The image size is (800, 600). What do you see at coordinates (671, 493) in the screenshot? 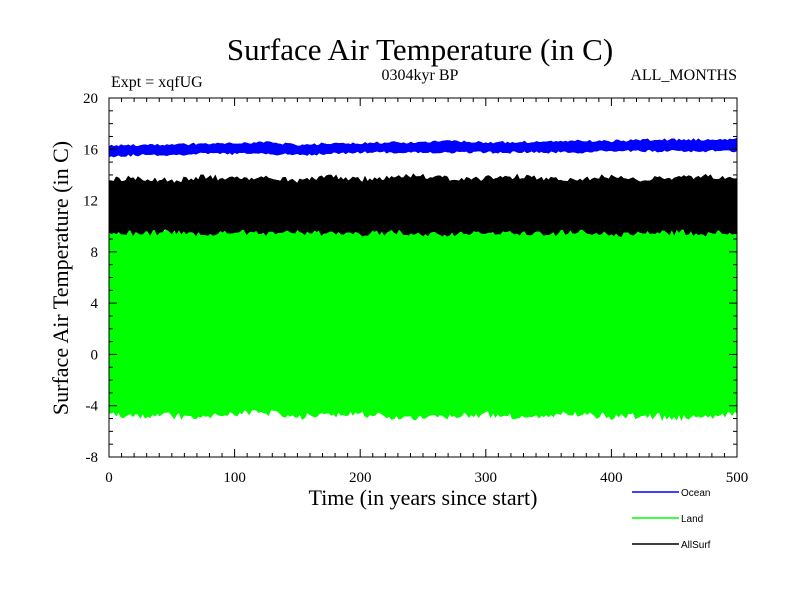
I see `legend-item-ocean: Ocean` at bounding box center [671, 493].